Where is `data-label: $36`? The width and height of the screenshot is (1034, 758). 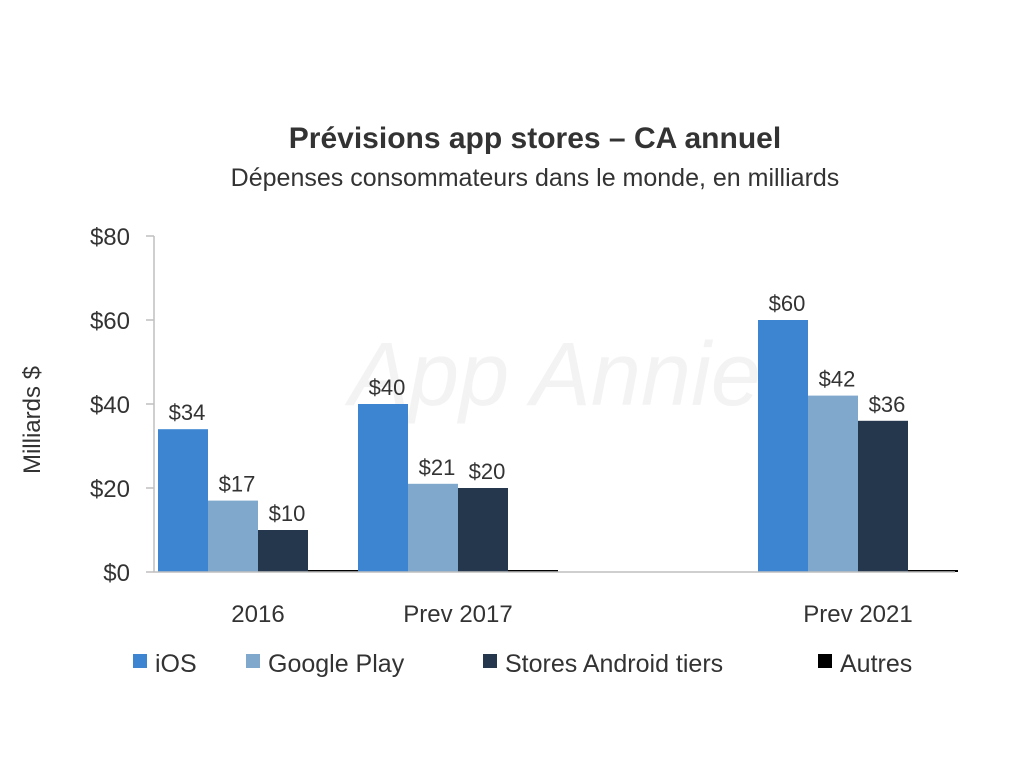
data-label: $36 is located at coordinates (887, 404).